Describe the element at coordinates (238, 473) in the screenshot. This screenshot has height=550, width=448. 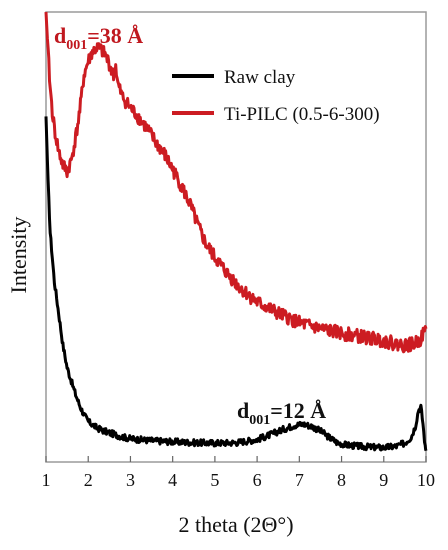
I see `x-axis-ticks: 1 2 3 4 5 6 7 8 9 10` at that location.